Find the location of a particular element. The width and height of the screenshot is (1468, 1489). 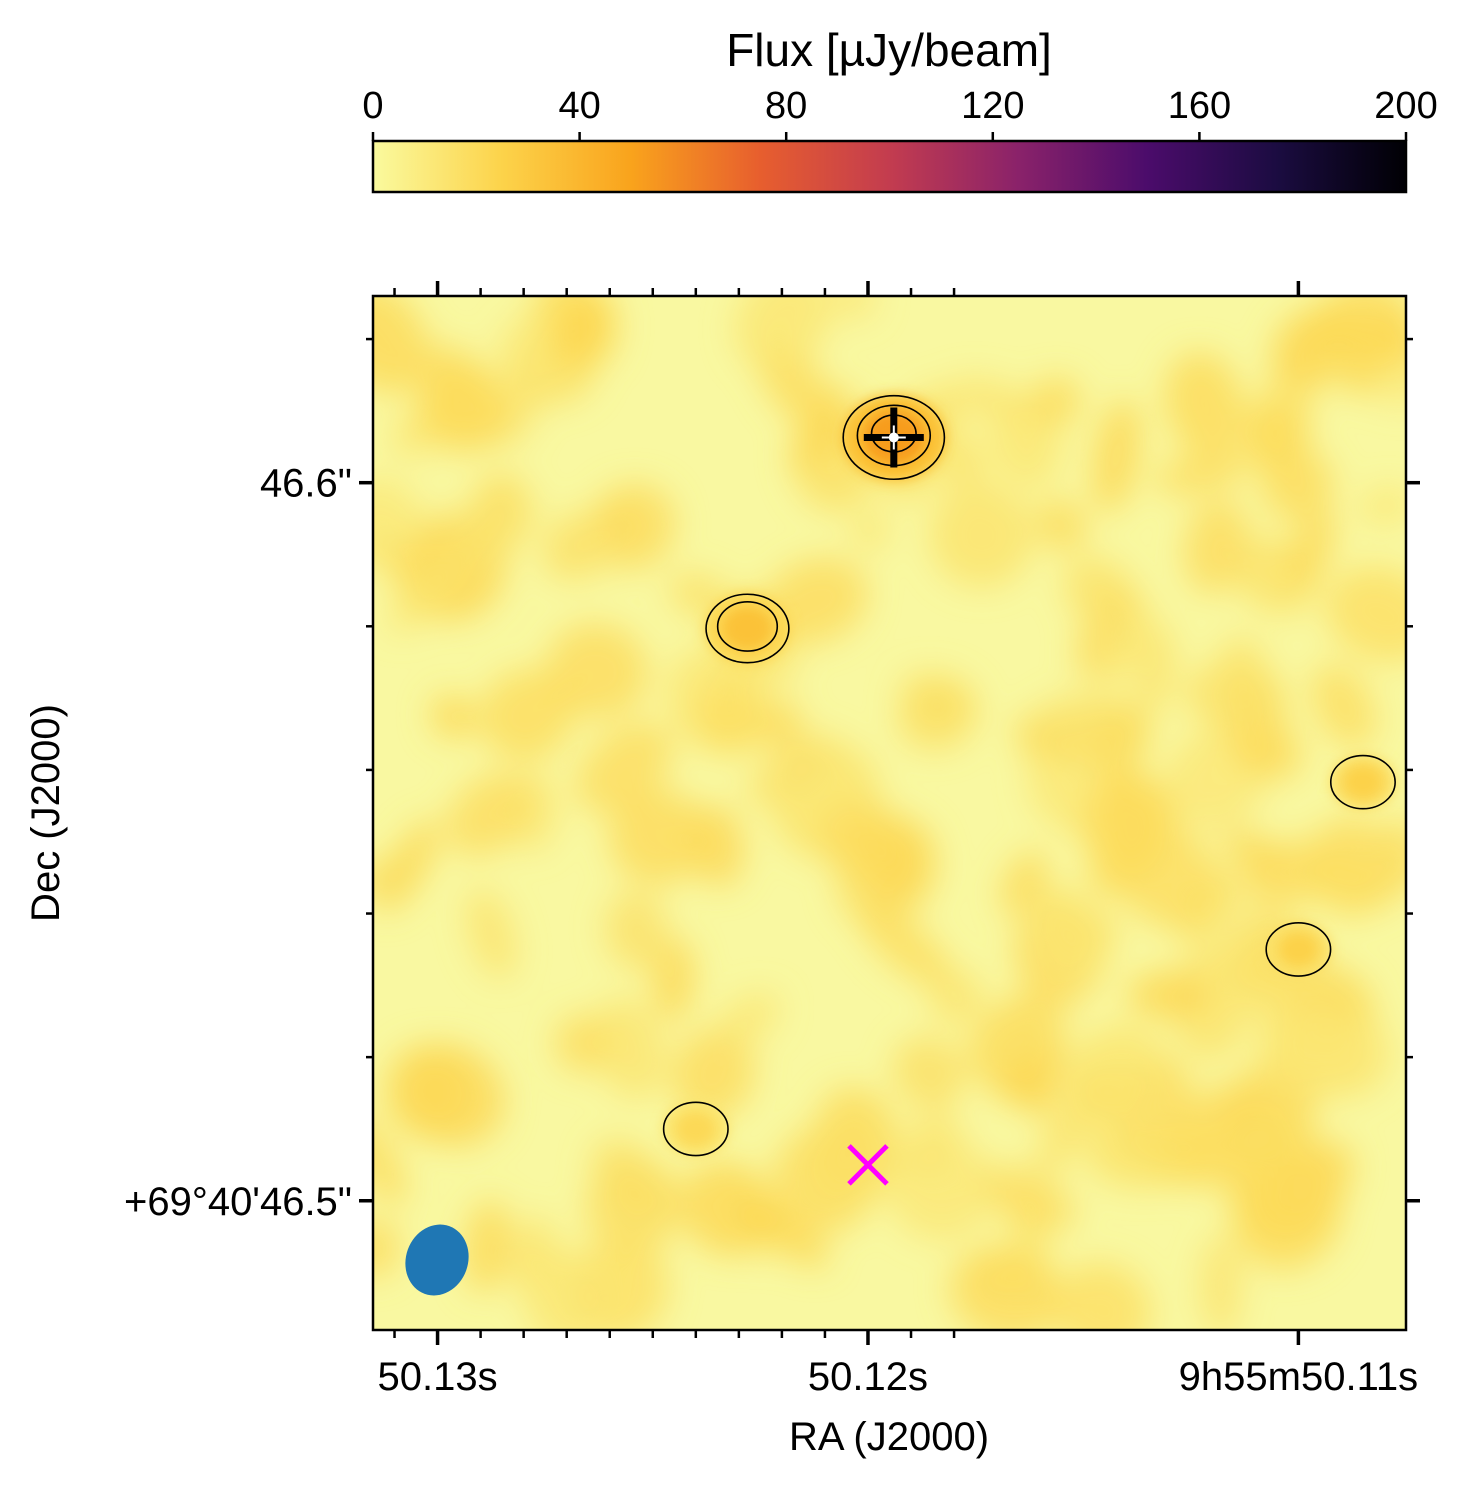

colorbar-tick-label: 160 is located at coordinates (1199, 106).